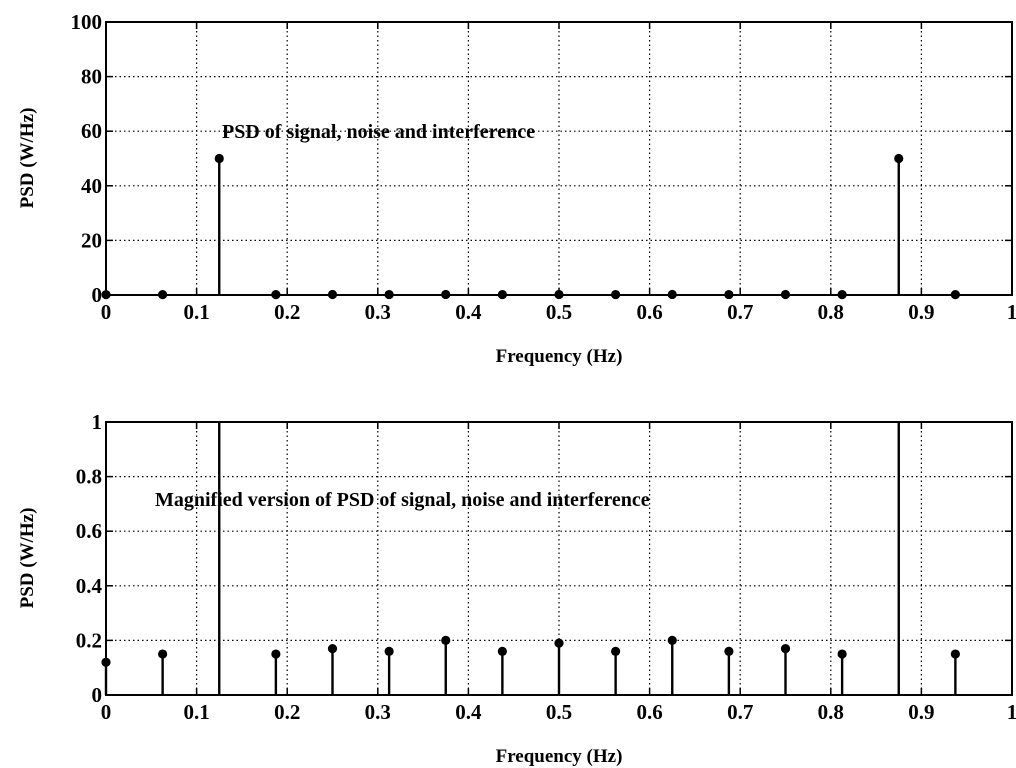 This screenshot has height=768, width=1016. What do you see at coordinates (91, 77) in the screenshot?
I see `y-tick-label: 80` at bounding box center [91, 77].